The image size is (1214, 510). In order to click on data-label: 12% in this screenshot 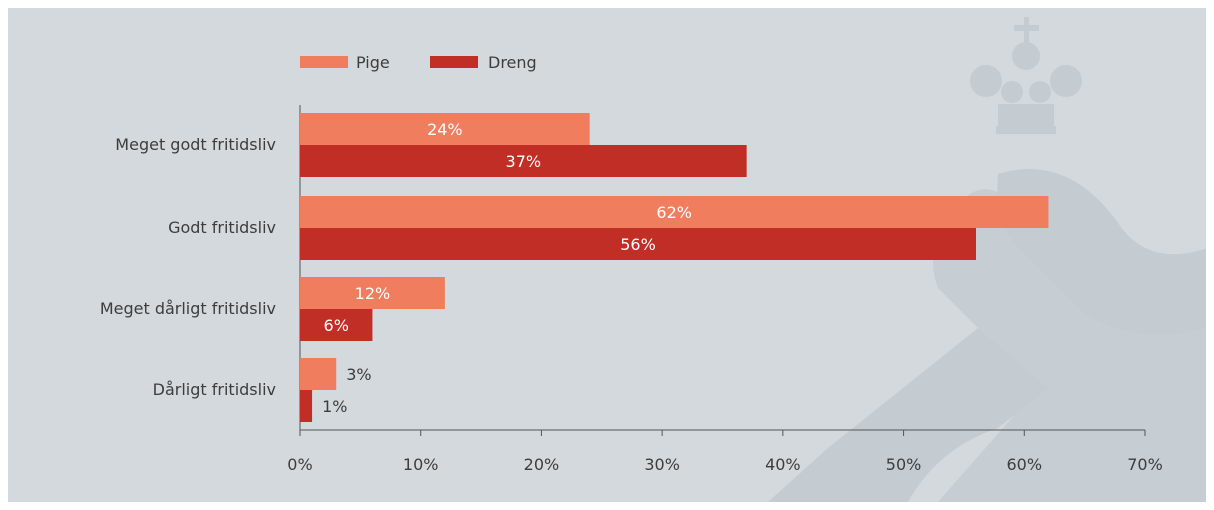, I will do `click(373, 293)`.